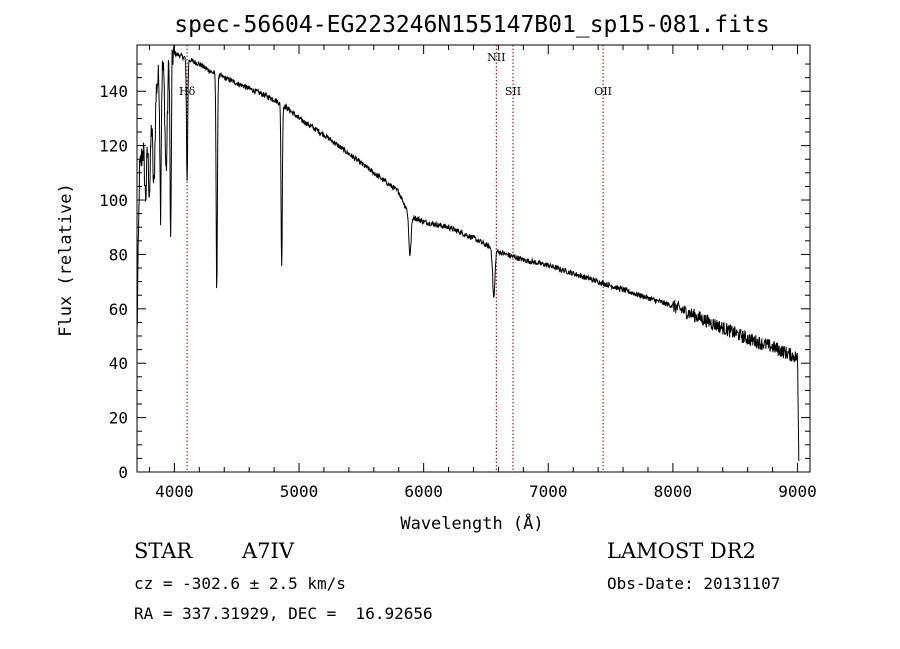 This screenshot has height=649, width=900. What do you see at coordinates (113, 200) in the screenshot?
I see `y-tick-label: 100` at bounding box center [113, 200].